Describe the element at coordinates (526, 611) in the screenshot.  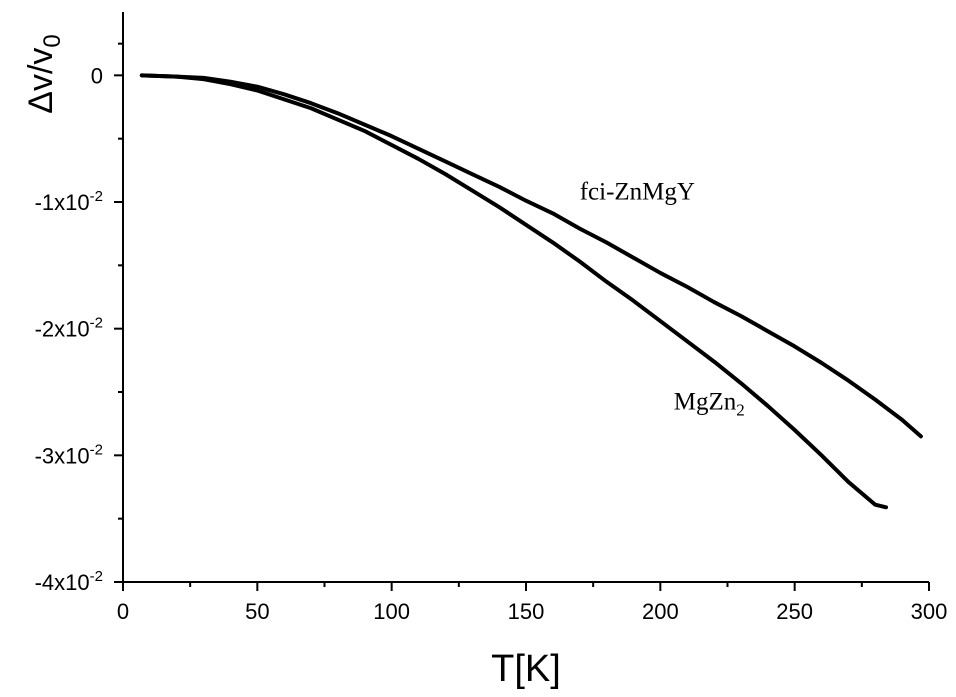
I see `x-tick-label: 150` at that location.